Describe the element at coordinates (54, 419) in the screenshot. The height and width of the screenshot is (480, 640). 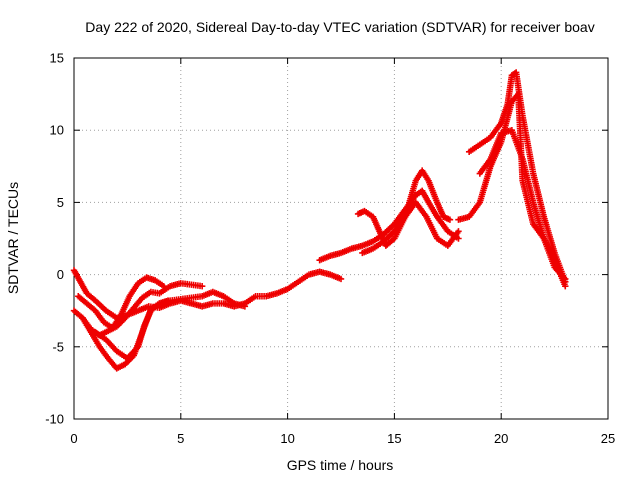
I see `y-tick-label: -10` at that location.